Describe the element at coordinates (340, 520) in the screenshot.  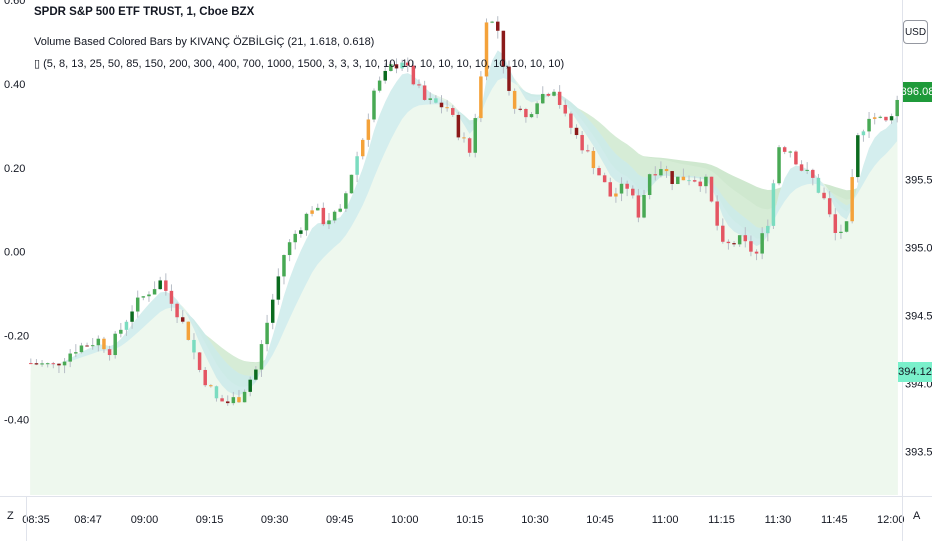
I see `time-axis-tick-label: 09:45` at that location.